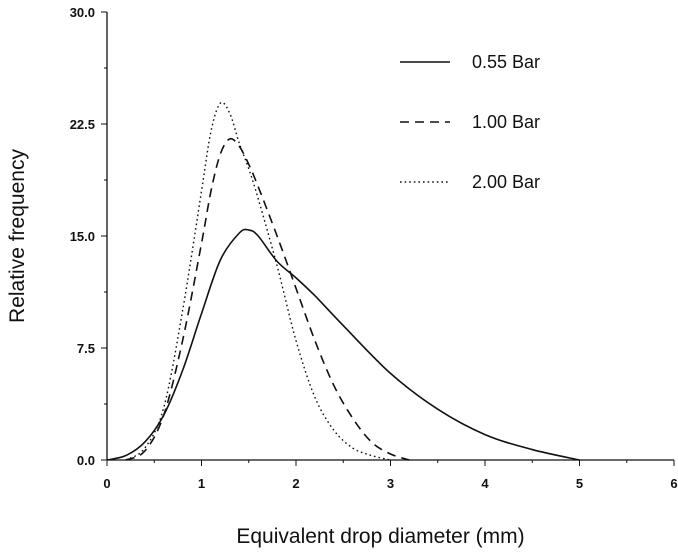 The height and width of the screenshot is (552, 678). I want to click on y-tick-label: 7.5, so click(86, 348).